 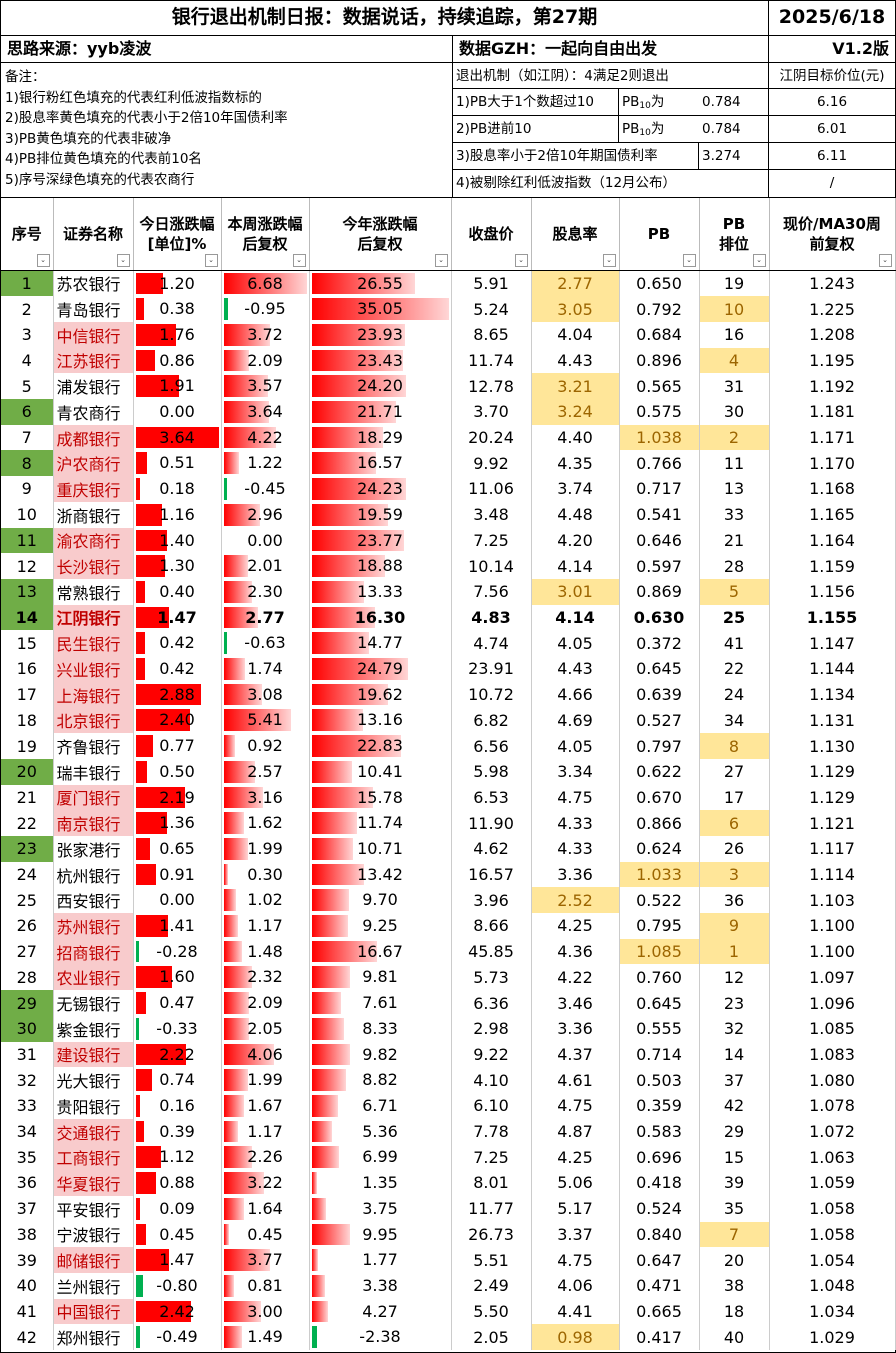 I want to click on table-row: 12 长沙银行 1.30 2.01 18.88 10.14 4.14 0.597 28 1.159, so click(x=448, y=566).